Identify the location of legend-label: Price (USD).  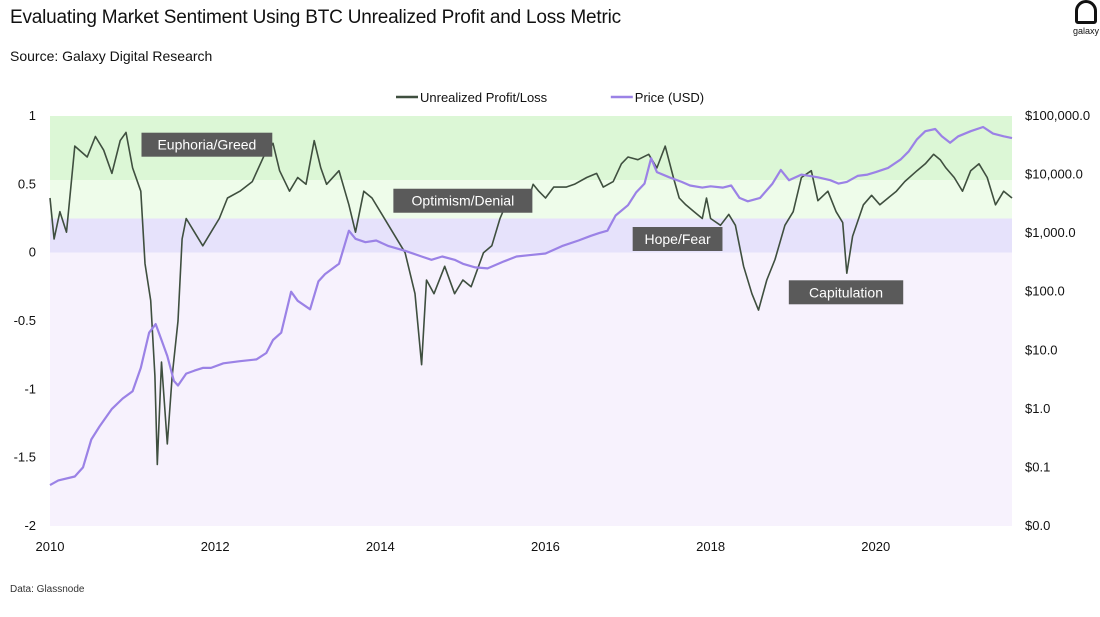
(669, 97).